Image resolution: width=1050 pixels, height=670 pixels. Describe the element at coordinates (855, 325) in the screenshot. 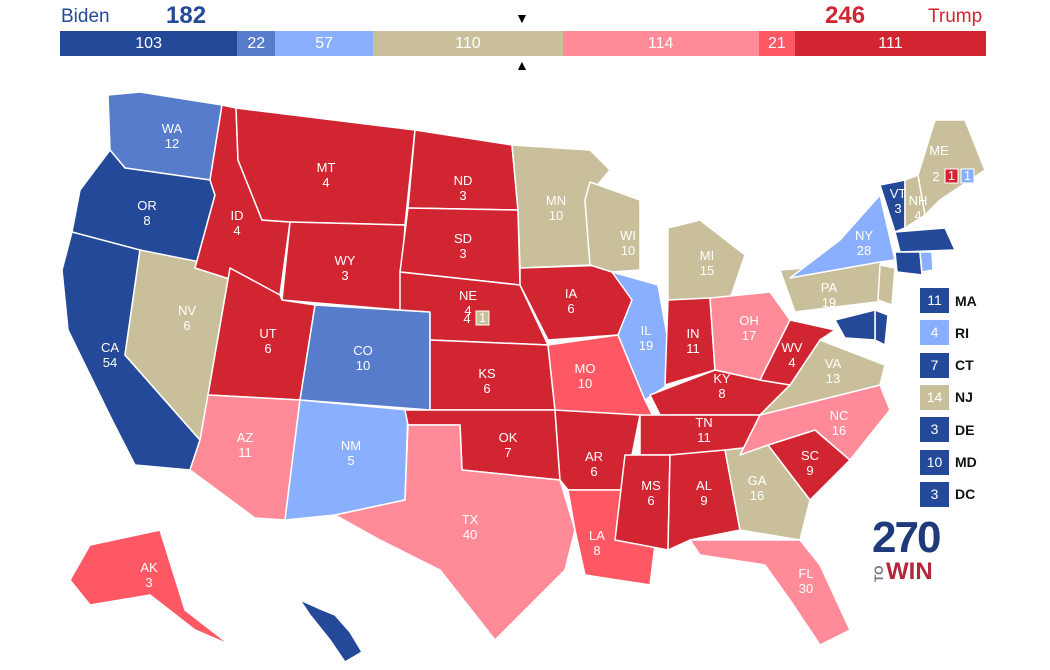

I see `state-md` at that location.